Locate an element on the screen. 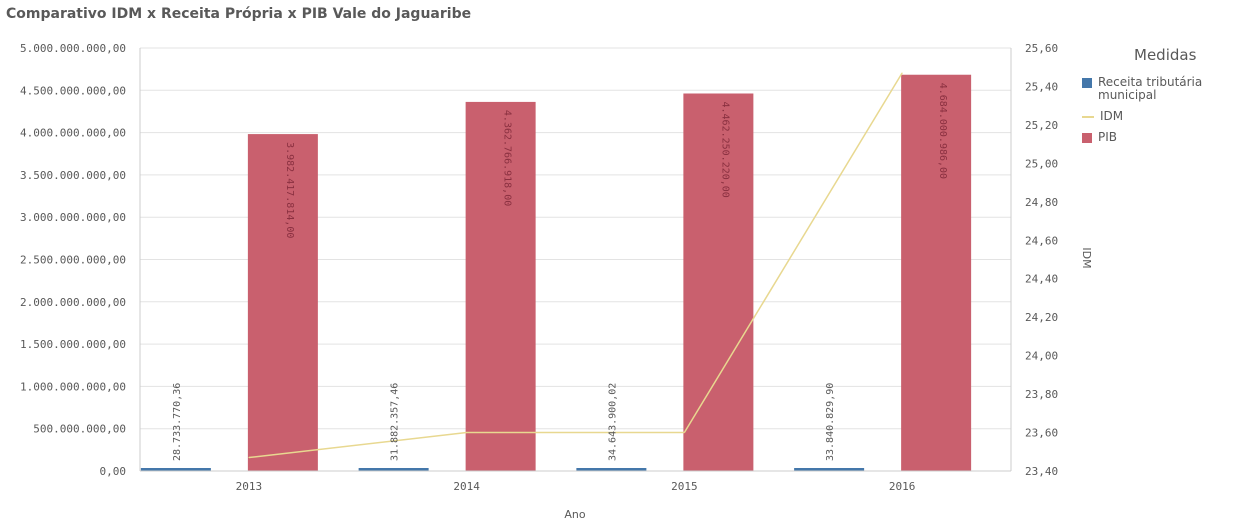 This screenshot has width=1243, height=521. y2-tick-label: 25,20 is located at coordinates (1041, 125).